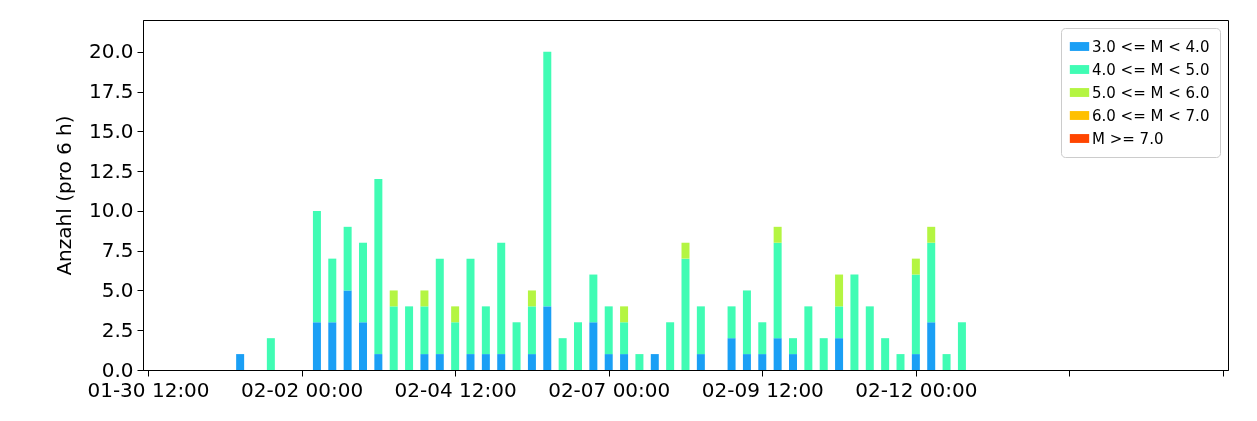 This screenshot has height=421, width=1257. Describe the element at coordinates (117, 250) in the screenshot. I see `y-tick-label: 7.5` at that location.